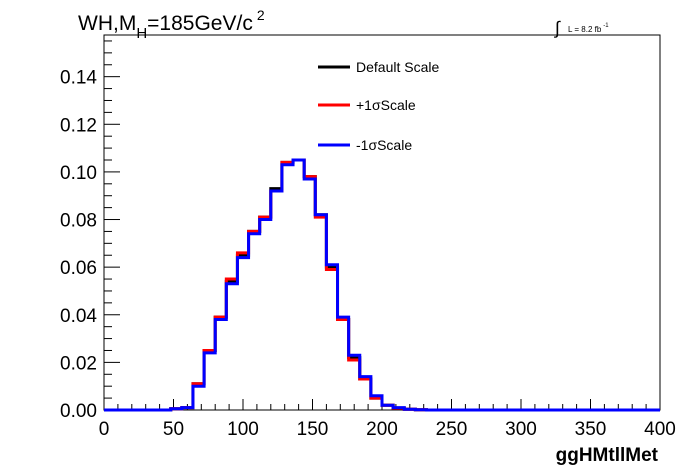 Image resolution: width=696 pixels, height=472 pixels. Describe the element at coordinates (521, 429) in the screenshot. I see `x-tick-label: 300` at that location.